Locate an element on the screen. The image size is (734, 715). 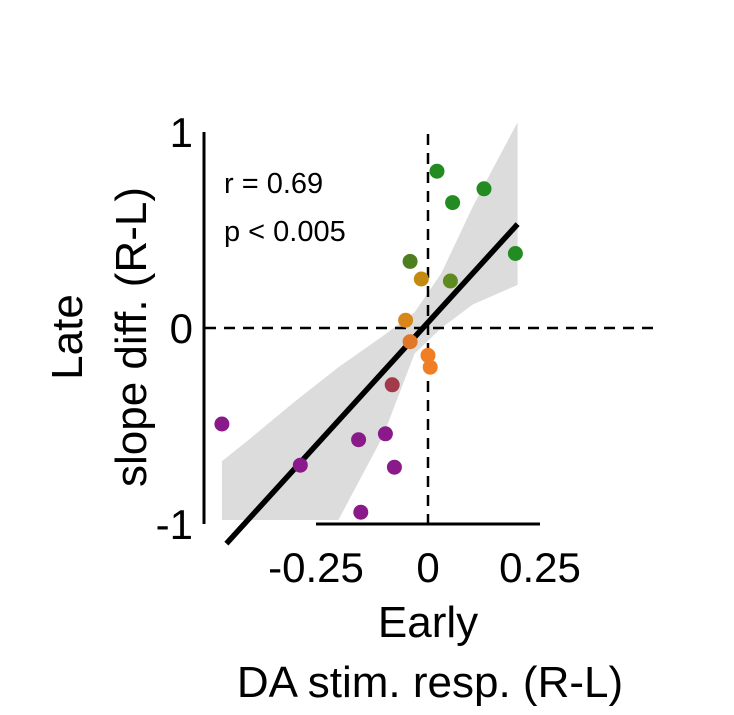
x-tick-label-3: 0.25 is located at coordinates (540, 567).